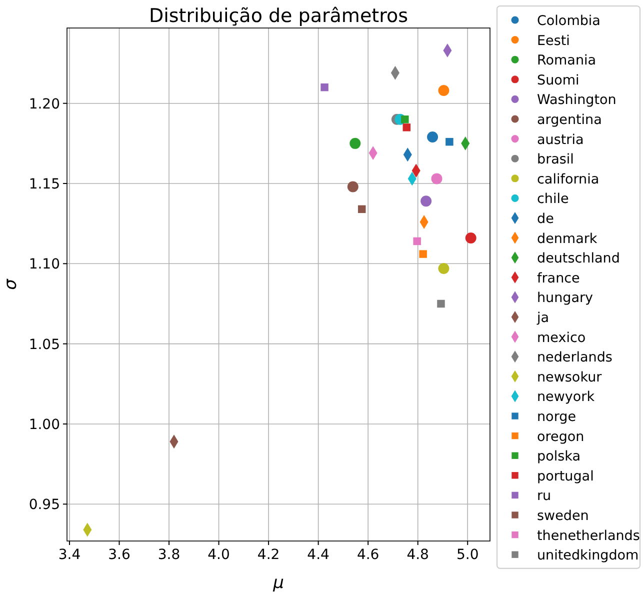 This screenshot has height=595, width=643. I want to click on legend-label: Romania, so click(566, 60).